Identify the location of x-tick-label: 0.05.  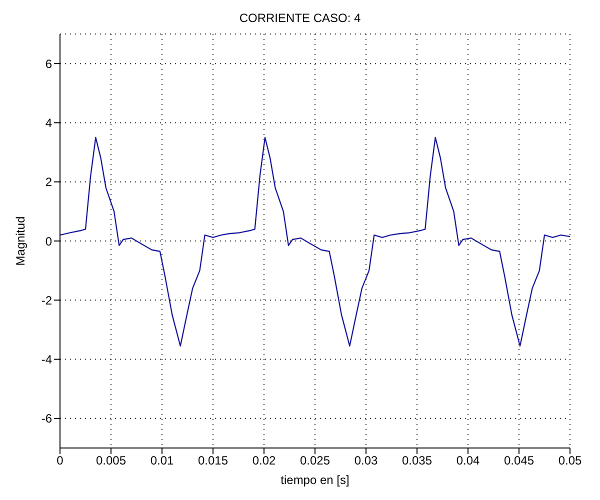
(570, 461).